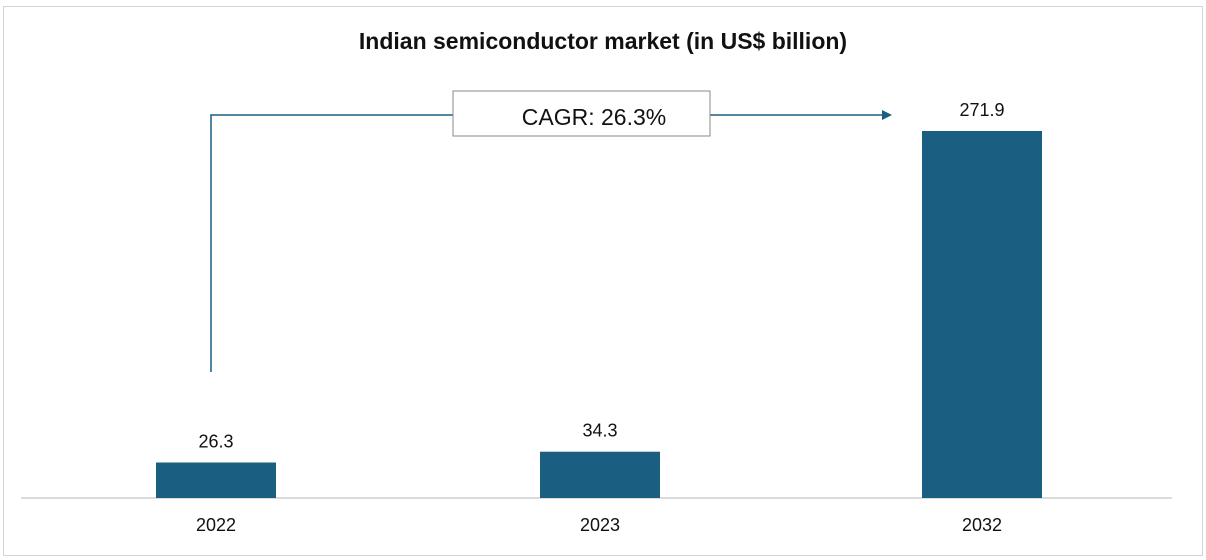 The width and height of the screenshot is (1206, 560). I want to click on cagr-box, so click(581, 113).